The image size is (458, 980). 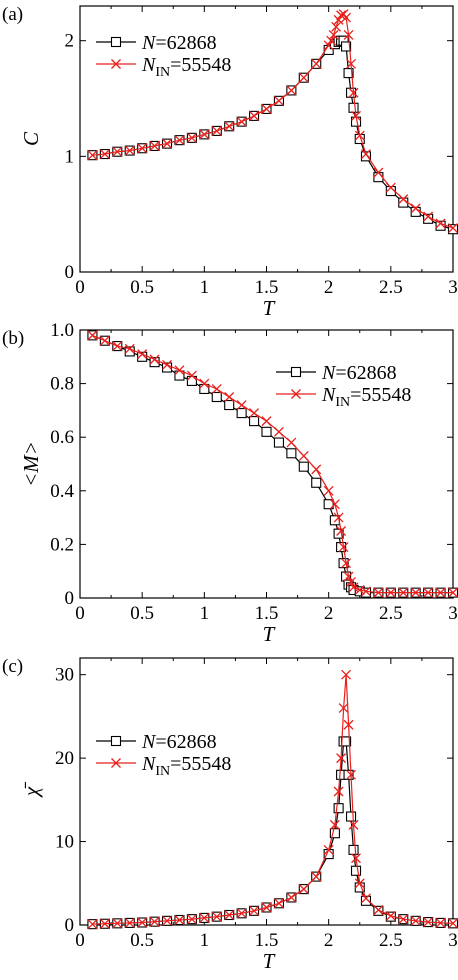 I want to click on legend-label: N=62868, so click(x=359, y=373).